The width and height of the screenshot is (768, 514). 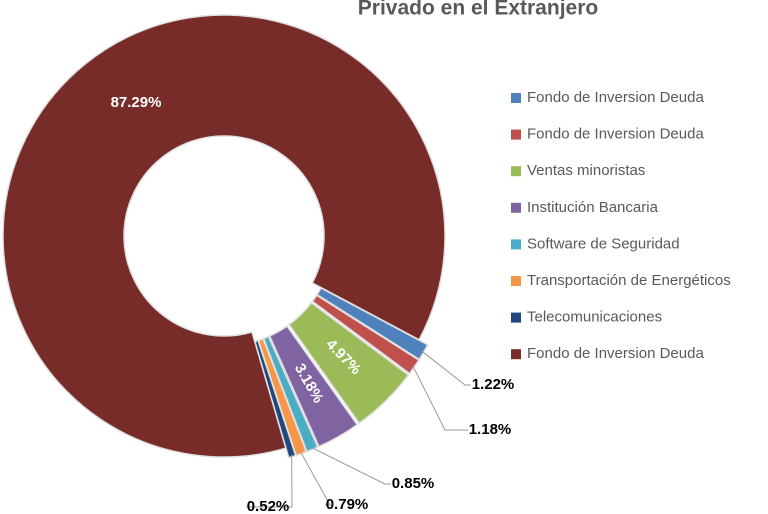 What do you see at coordinates (586, 170) in the screenshot?
I see `legend-label: Ventas minoristas` at bounding box center [586, 170].